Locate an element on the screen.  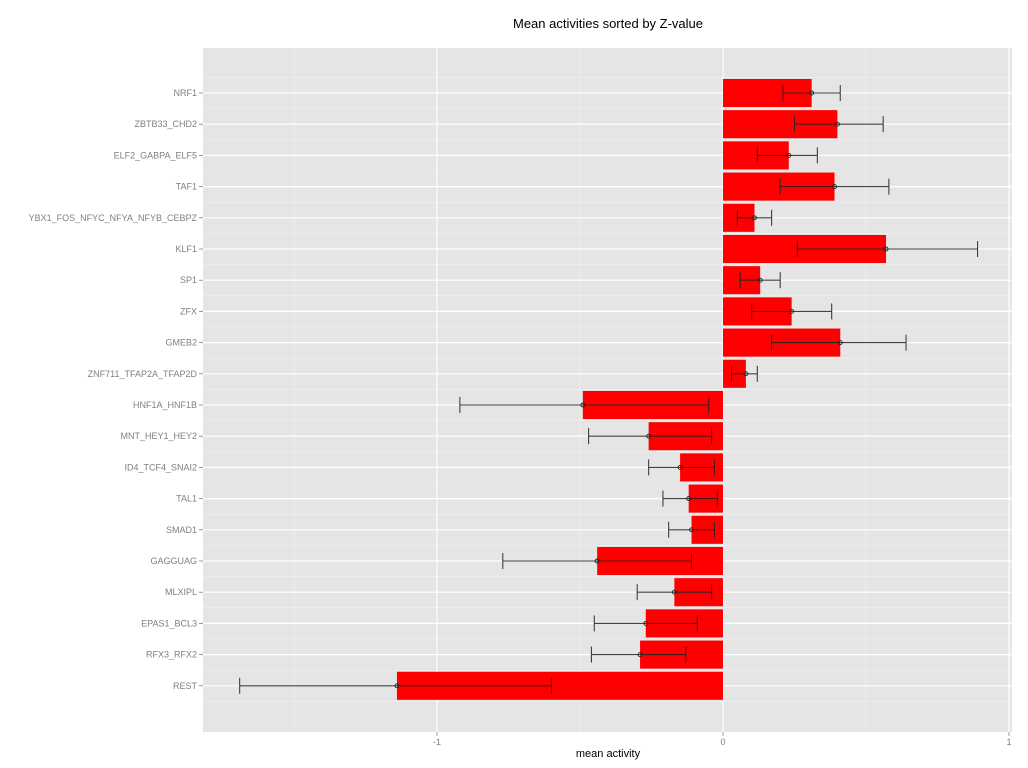
y-tick-label: ELF2_GABPA_ELF5 is located at coordinates (155, 155).